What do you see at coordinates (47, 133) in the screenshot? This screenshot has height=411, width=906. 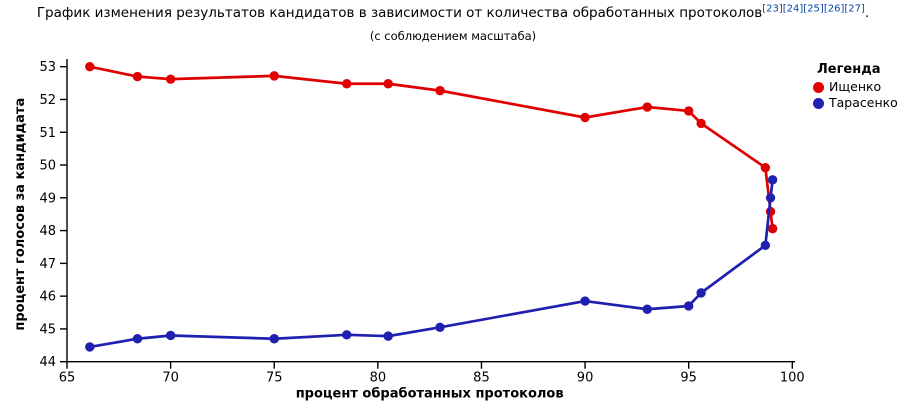 I see `y-tick-label: 51` at bounding box center [47, 133].